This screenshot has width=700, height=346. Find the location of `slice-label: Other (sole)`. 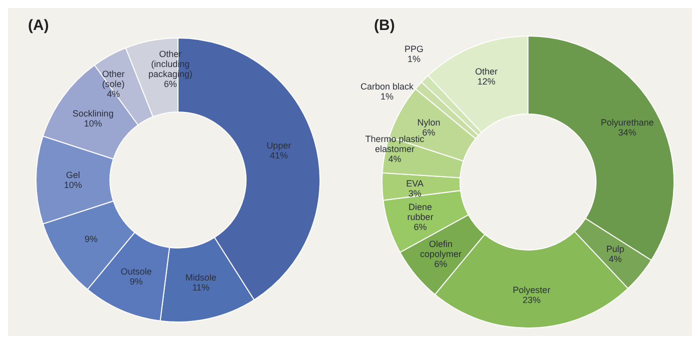

slice-label: Other (sole) is located at coordinates (113, 78).